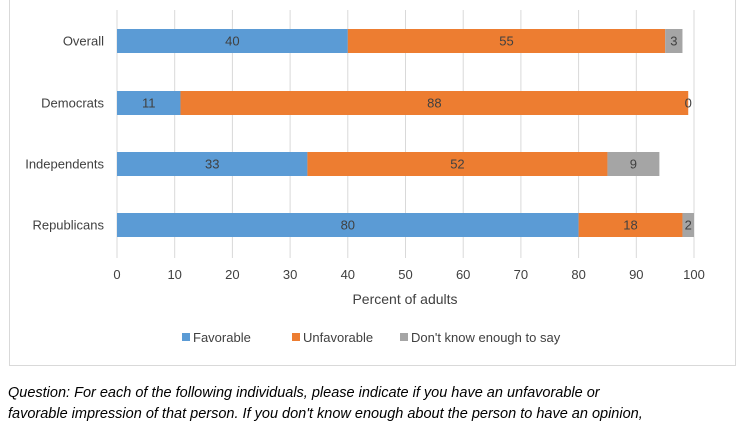 Image resolution: width=747 pixels, height=426 pixels. I want to click on data-label: 52, so click(457, 164).